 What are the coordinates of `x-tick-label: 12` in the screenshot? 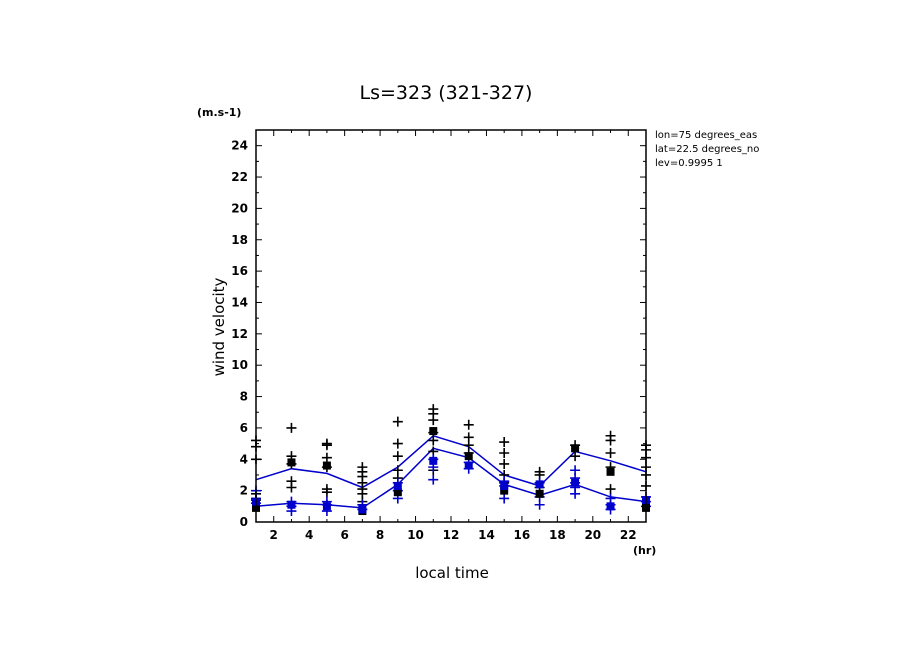 It's located at (451, 535).